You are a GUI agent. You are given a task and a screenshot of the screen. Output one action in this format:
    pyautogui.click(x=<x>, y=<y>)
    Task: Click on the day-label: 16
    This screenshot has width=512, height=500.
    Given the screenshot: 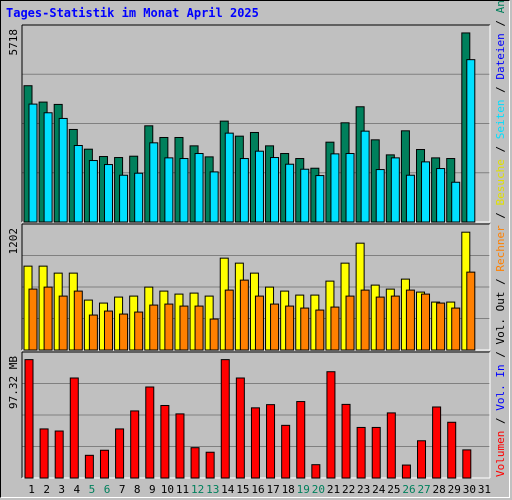 What is the action you would take?
    pyautogui.click(x=257, y=489)
    